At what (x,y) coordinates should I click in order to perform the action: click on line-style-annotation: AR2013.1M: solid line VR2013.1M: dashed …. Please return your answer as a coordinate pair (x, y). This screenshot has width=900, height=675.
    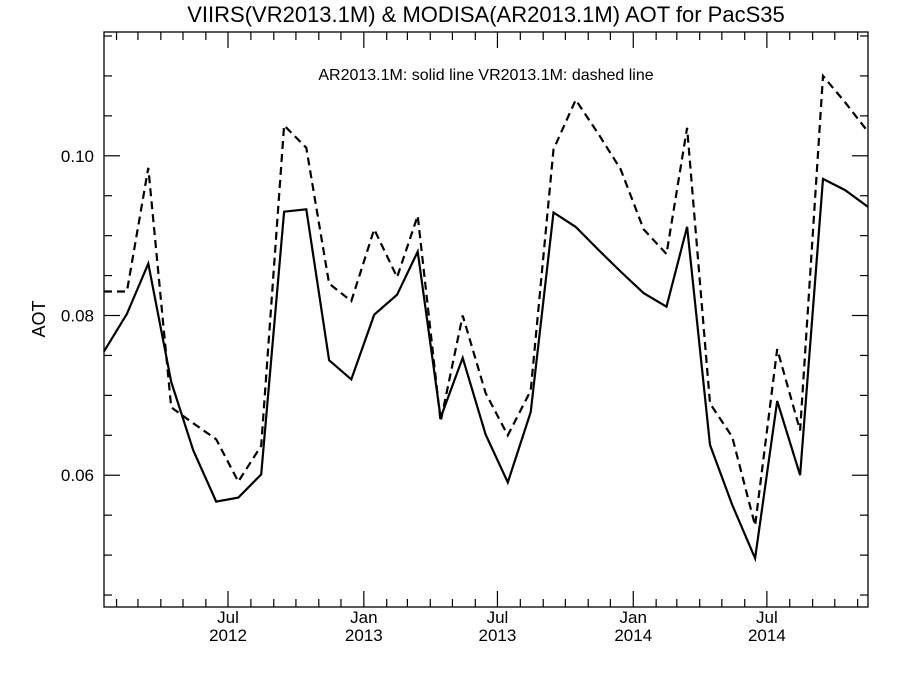
    Looking at the image, I should click on (485, 75).